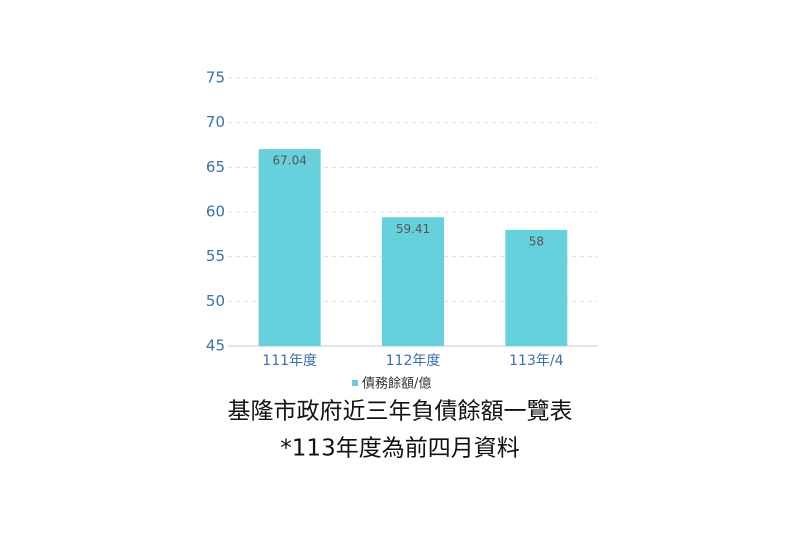  I want to click on chart-subtitle: *113年度為前四月資料, so click(399, 449).